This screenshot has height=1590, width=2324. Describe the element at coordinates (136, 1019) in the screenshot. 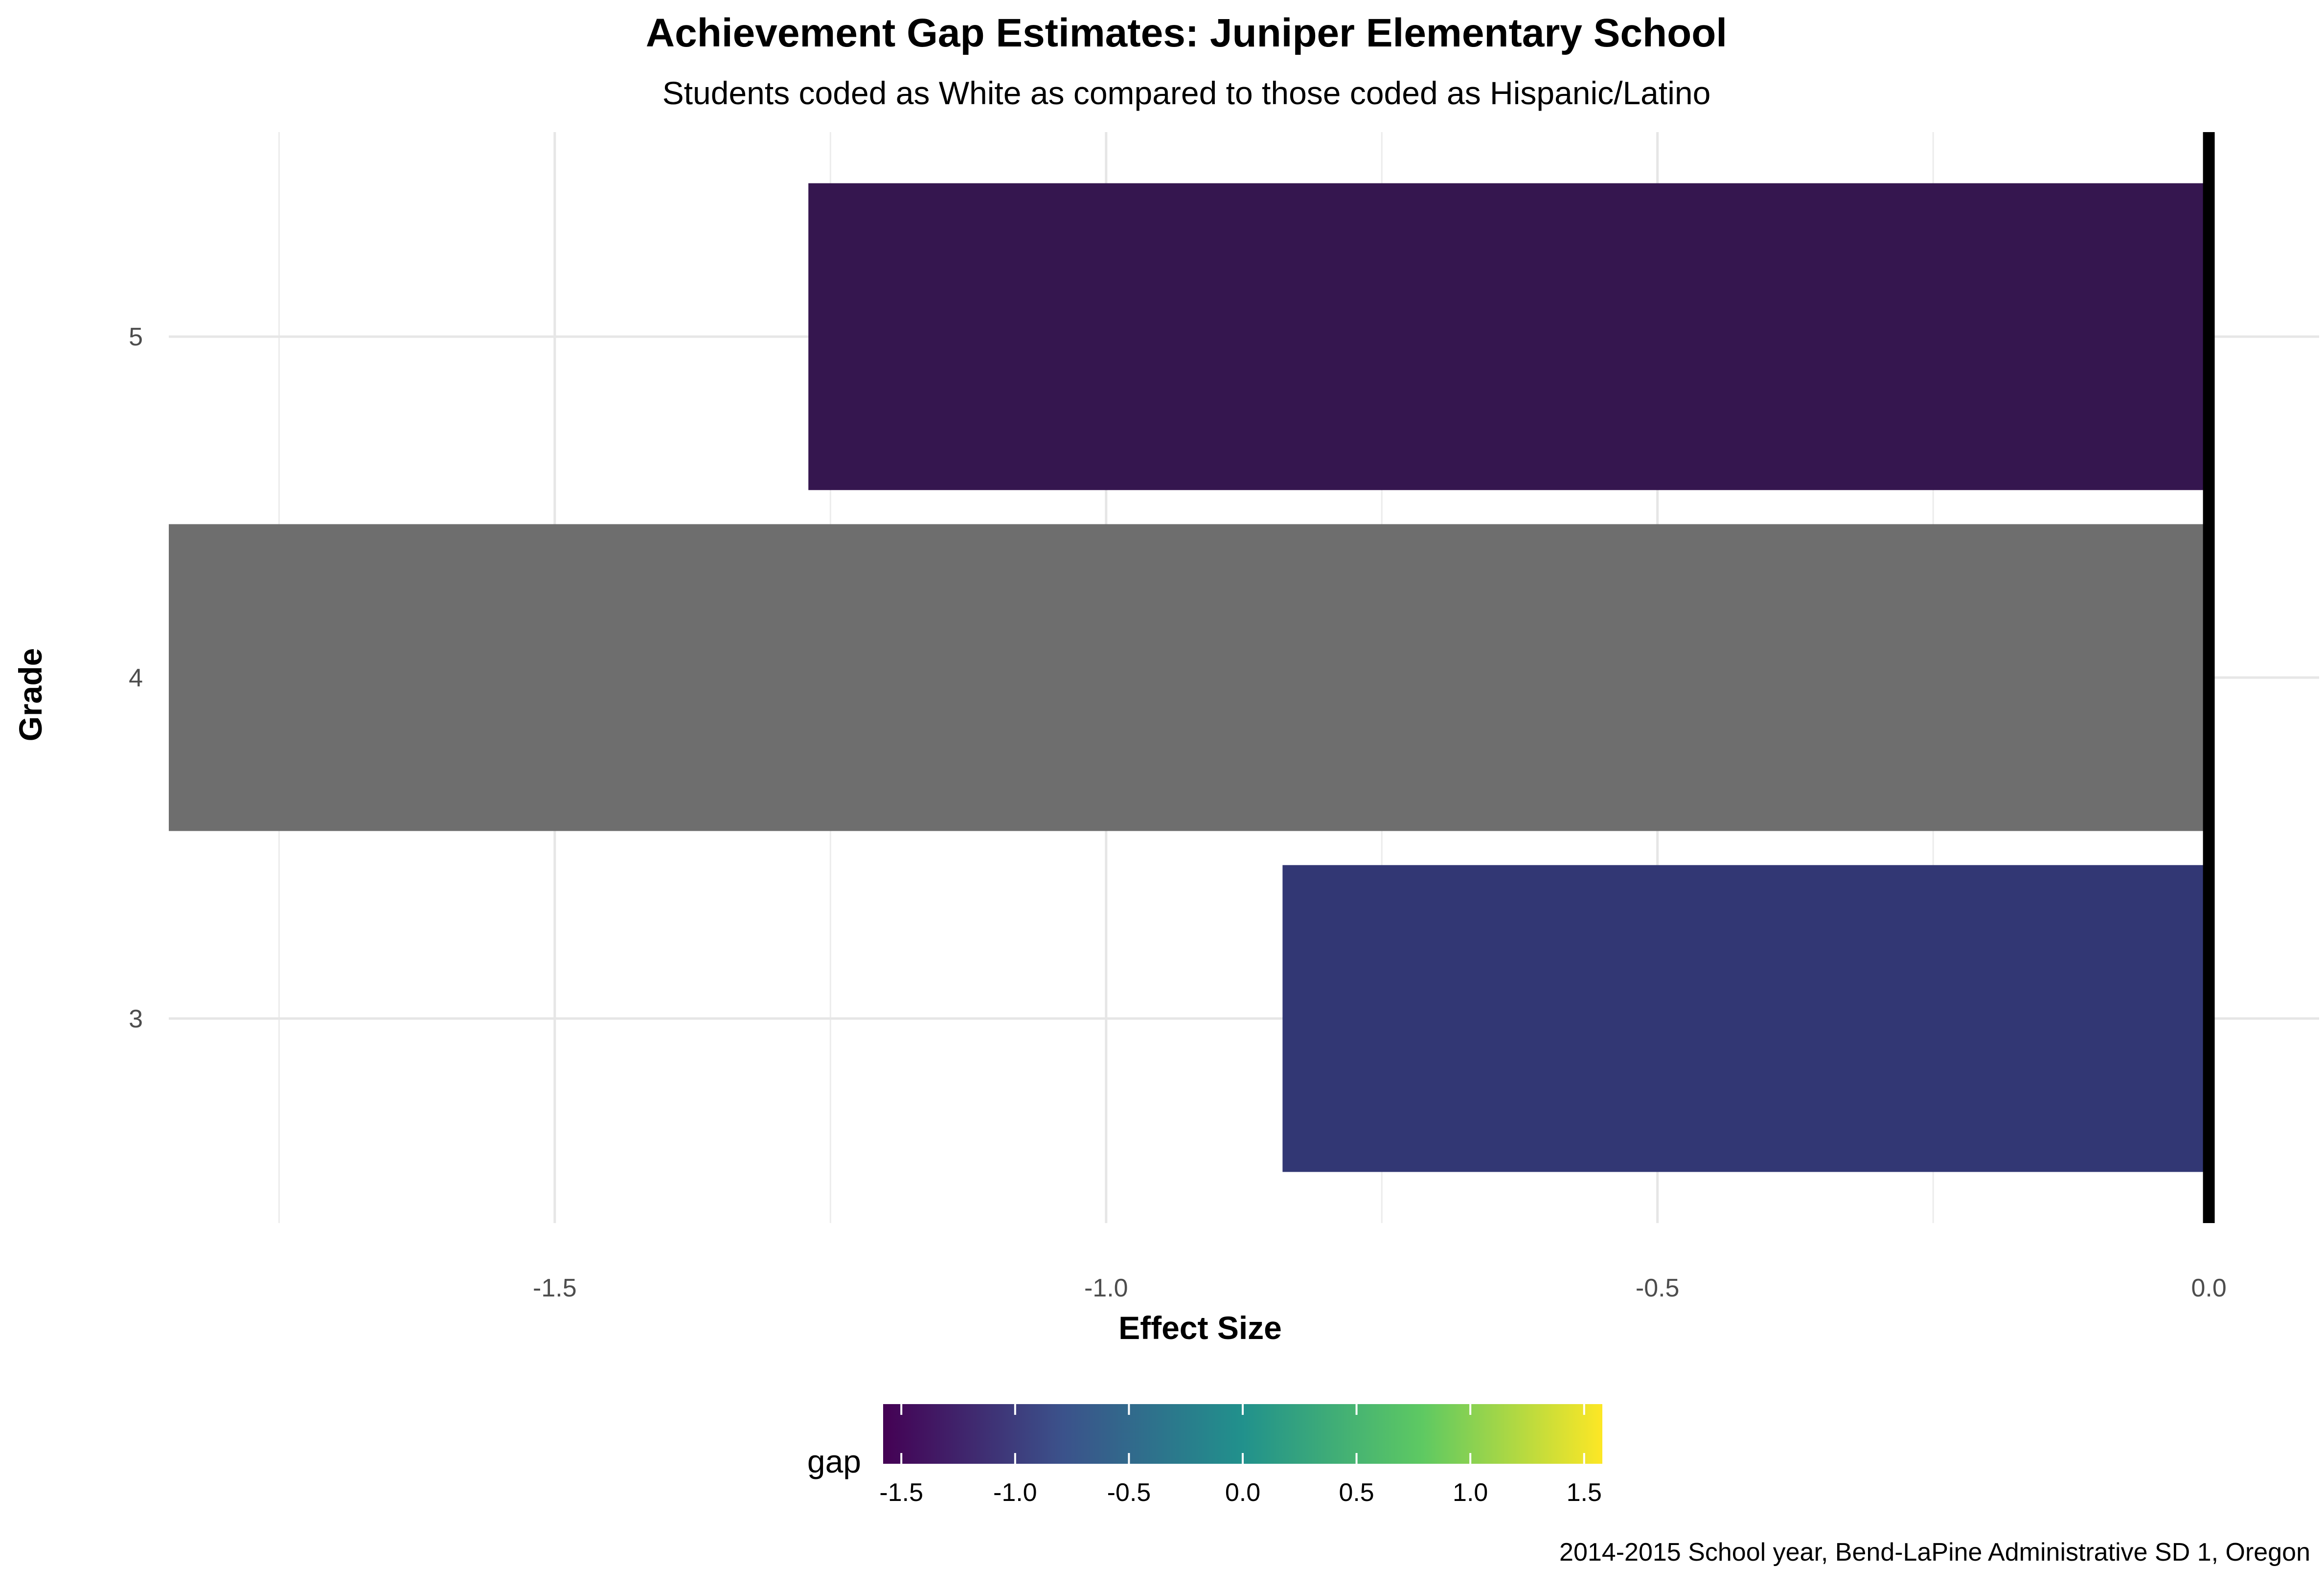

I see `y-tick-label: 3` at that location.